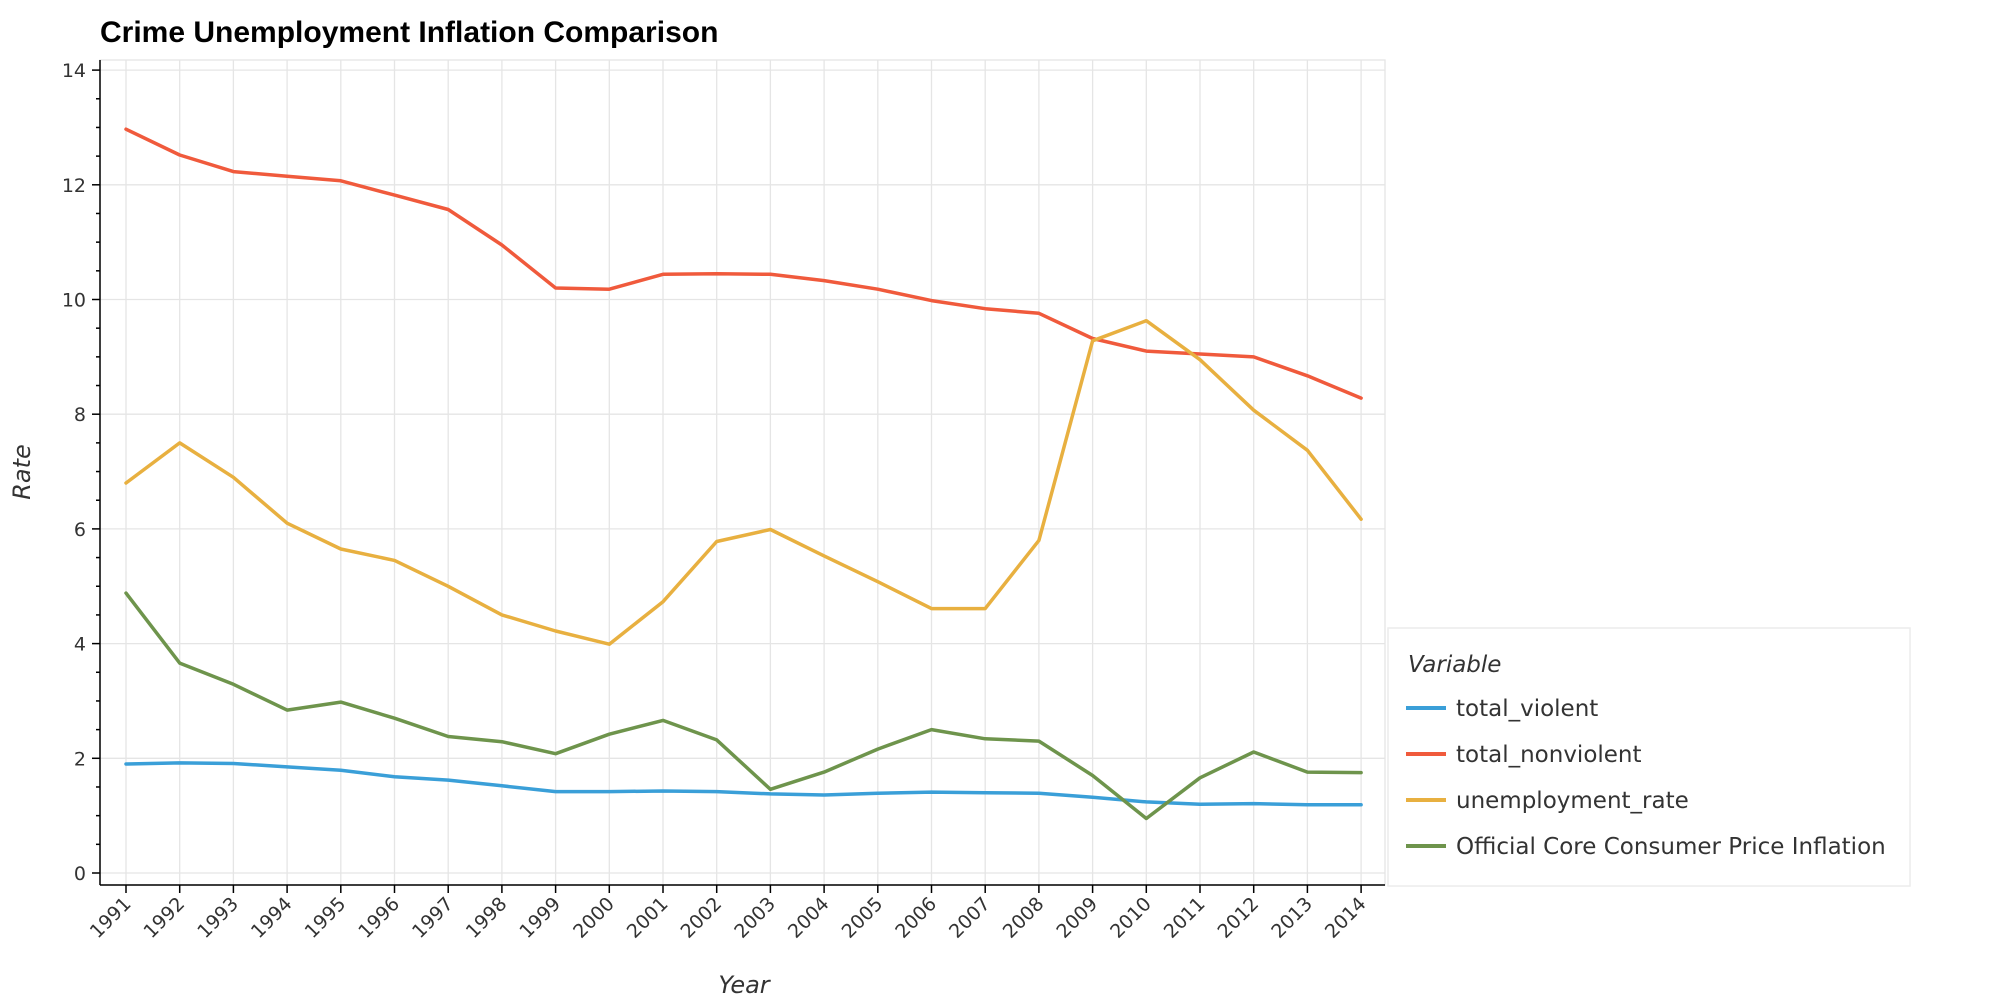 This screenshot has width=2000, height=1000. Describe the element at coordinates (1024, 918) in the screenshot. I see `x-tick-label: 2008` at that location.